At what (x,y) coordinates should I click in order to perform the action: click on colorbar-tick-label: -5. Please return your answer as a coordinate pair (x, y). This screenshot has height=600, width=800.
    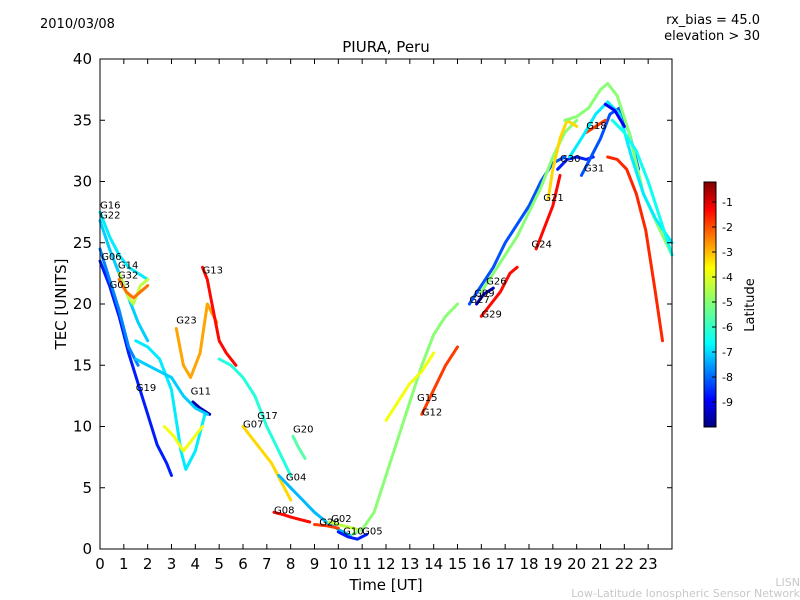
    Looking at the image, I should click on (727, 302).